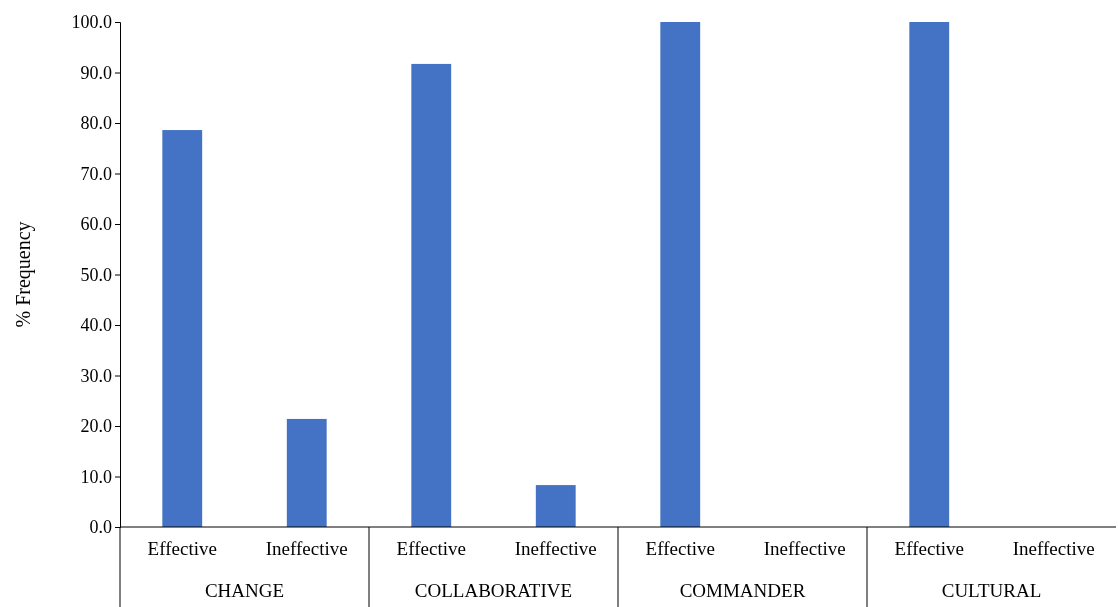 Image resolution: width=1118 pixels, height=607 pixels. What do you see at coordinates (742, 590) in the screenshot?
I see `text: COMMANDER` at bounding box center [742, 590].